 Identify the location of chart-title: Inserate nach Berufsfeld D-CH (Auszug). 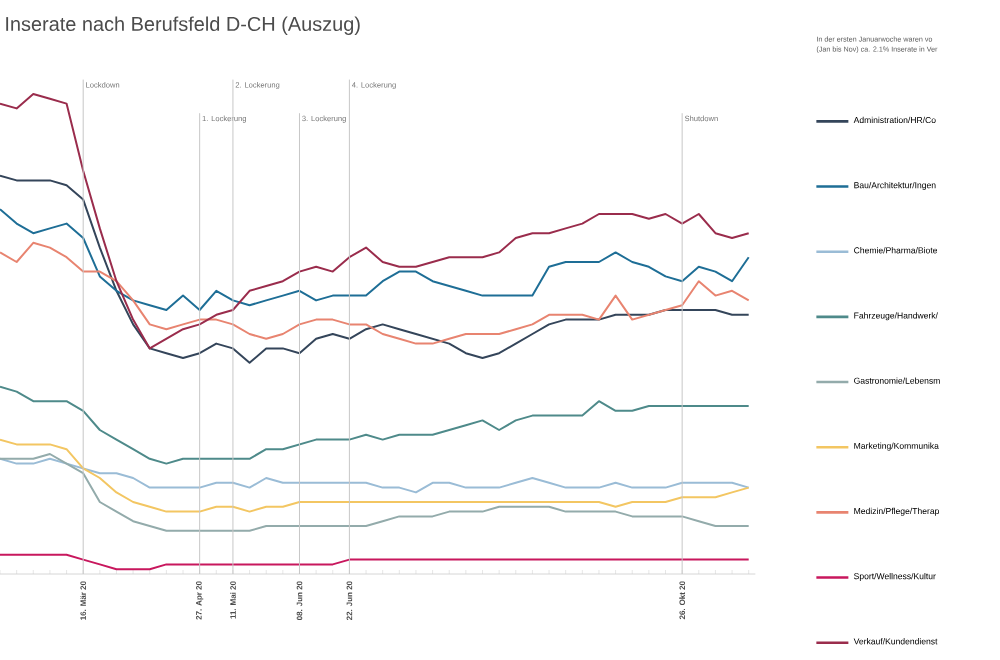
(183, 25).